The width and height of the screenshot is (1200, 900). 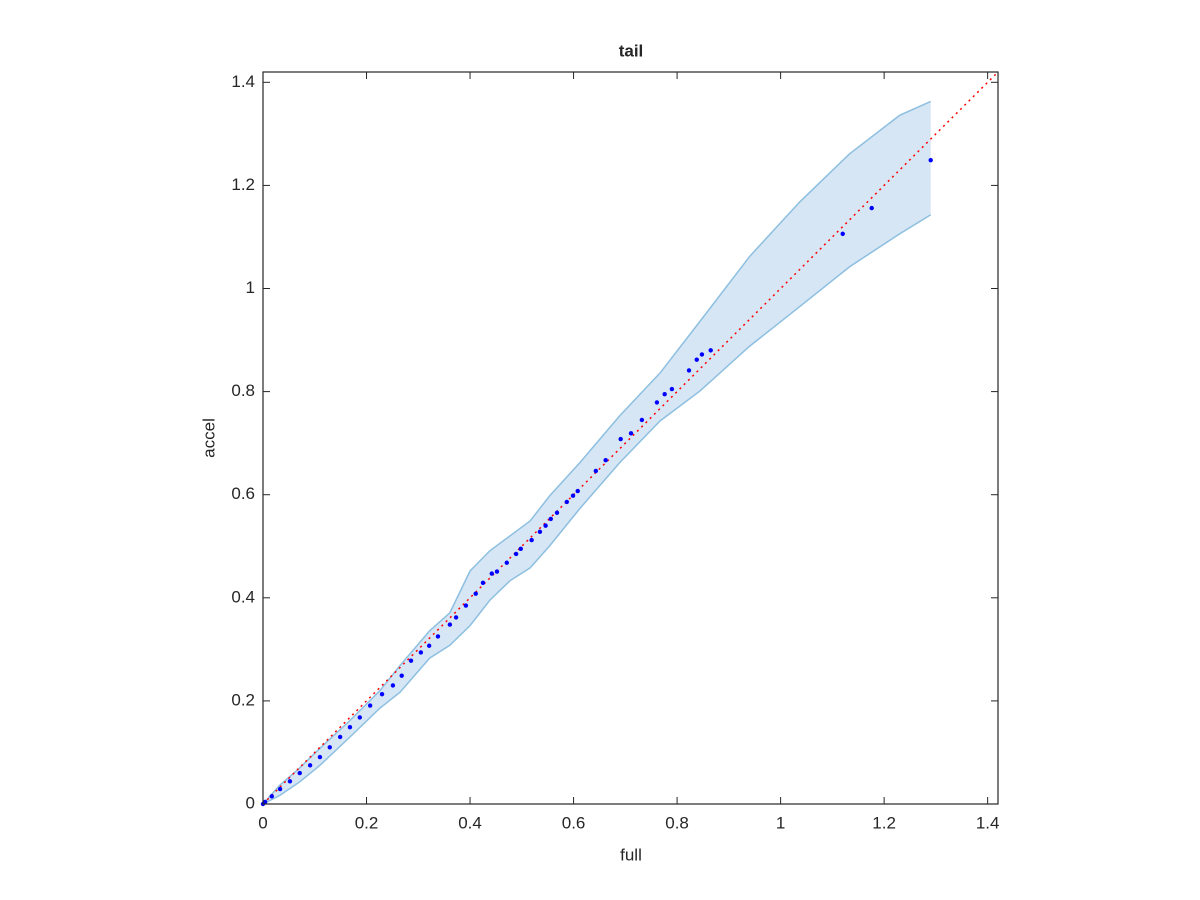 I want to click on y-tick-label: 1.4, so click(x=243, y=81).